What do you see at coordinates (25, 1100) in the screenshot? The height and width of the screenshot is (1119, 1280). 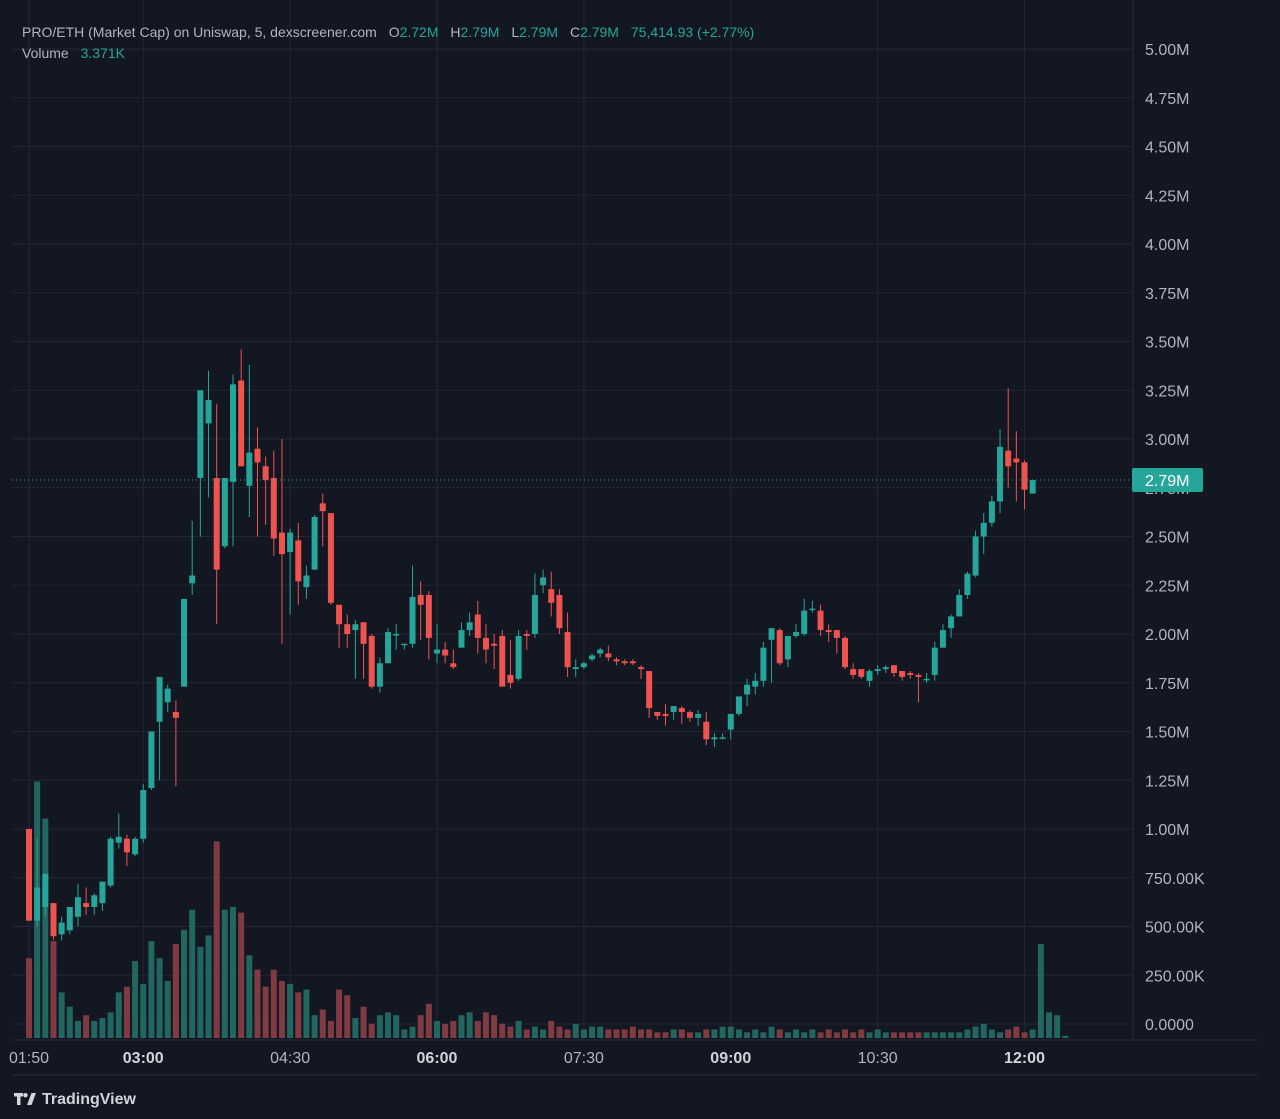 I see `tradingview-logo-icon` at bounding box center [25, 1100].